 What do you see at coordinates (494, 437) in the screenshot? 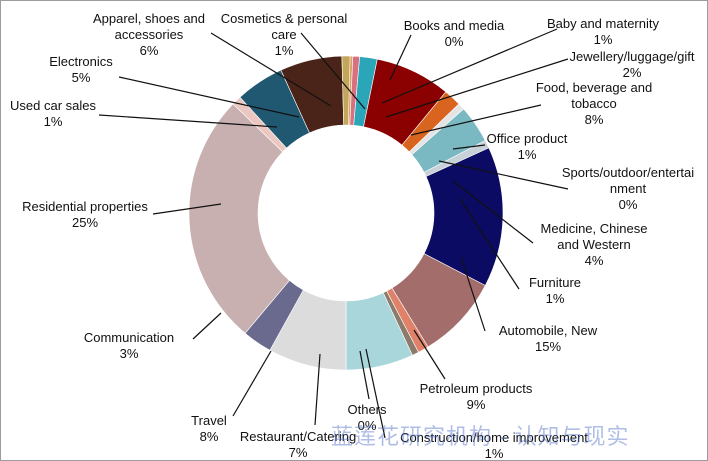
I see `label-line-construction-home-improvement: Construction/home improvement` at bounding box center [494, 437].